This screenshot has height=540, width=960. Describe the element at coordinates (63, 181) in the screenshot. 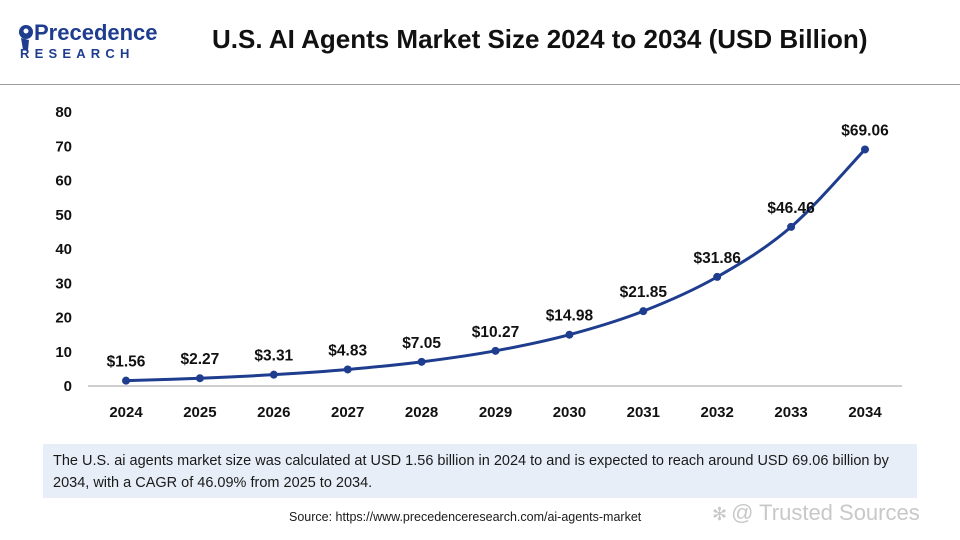

I see `y-tick-label: 60` at that location.